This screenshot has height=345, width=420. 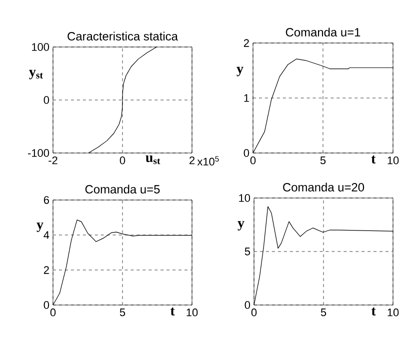 I want to click on text: x10$^{5}$, so click(x=208, y=161).